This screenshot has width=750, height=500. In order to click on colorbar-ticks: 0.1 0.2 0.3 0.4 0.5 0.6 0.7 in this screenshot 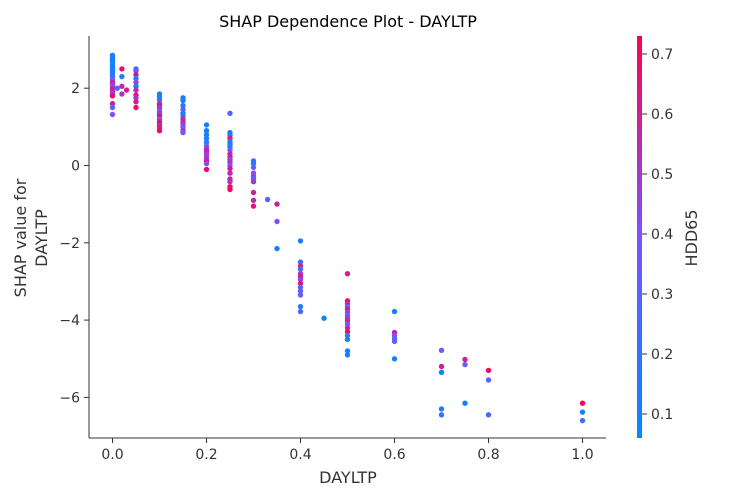, I will do `click(657, 235)`.